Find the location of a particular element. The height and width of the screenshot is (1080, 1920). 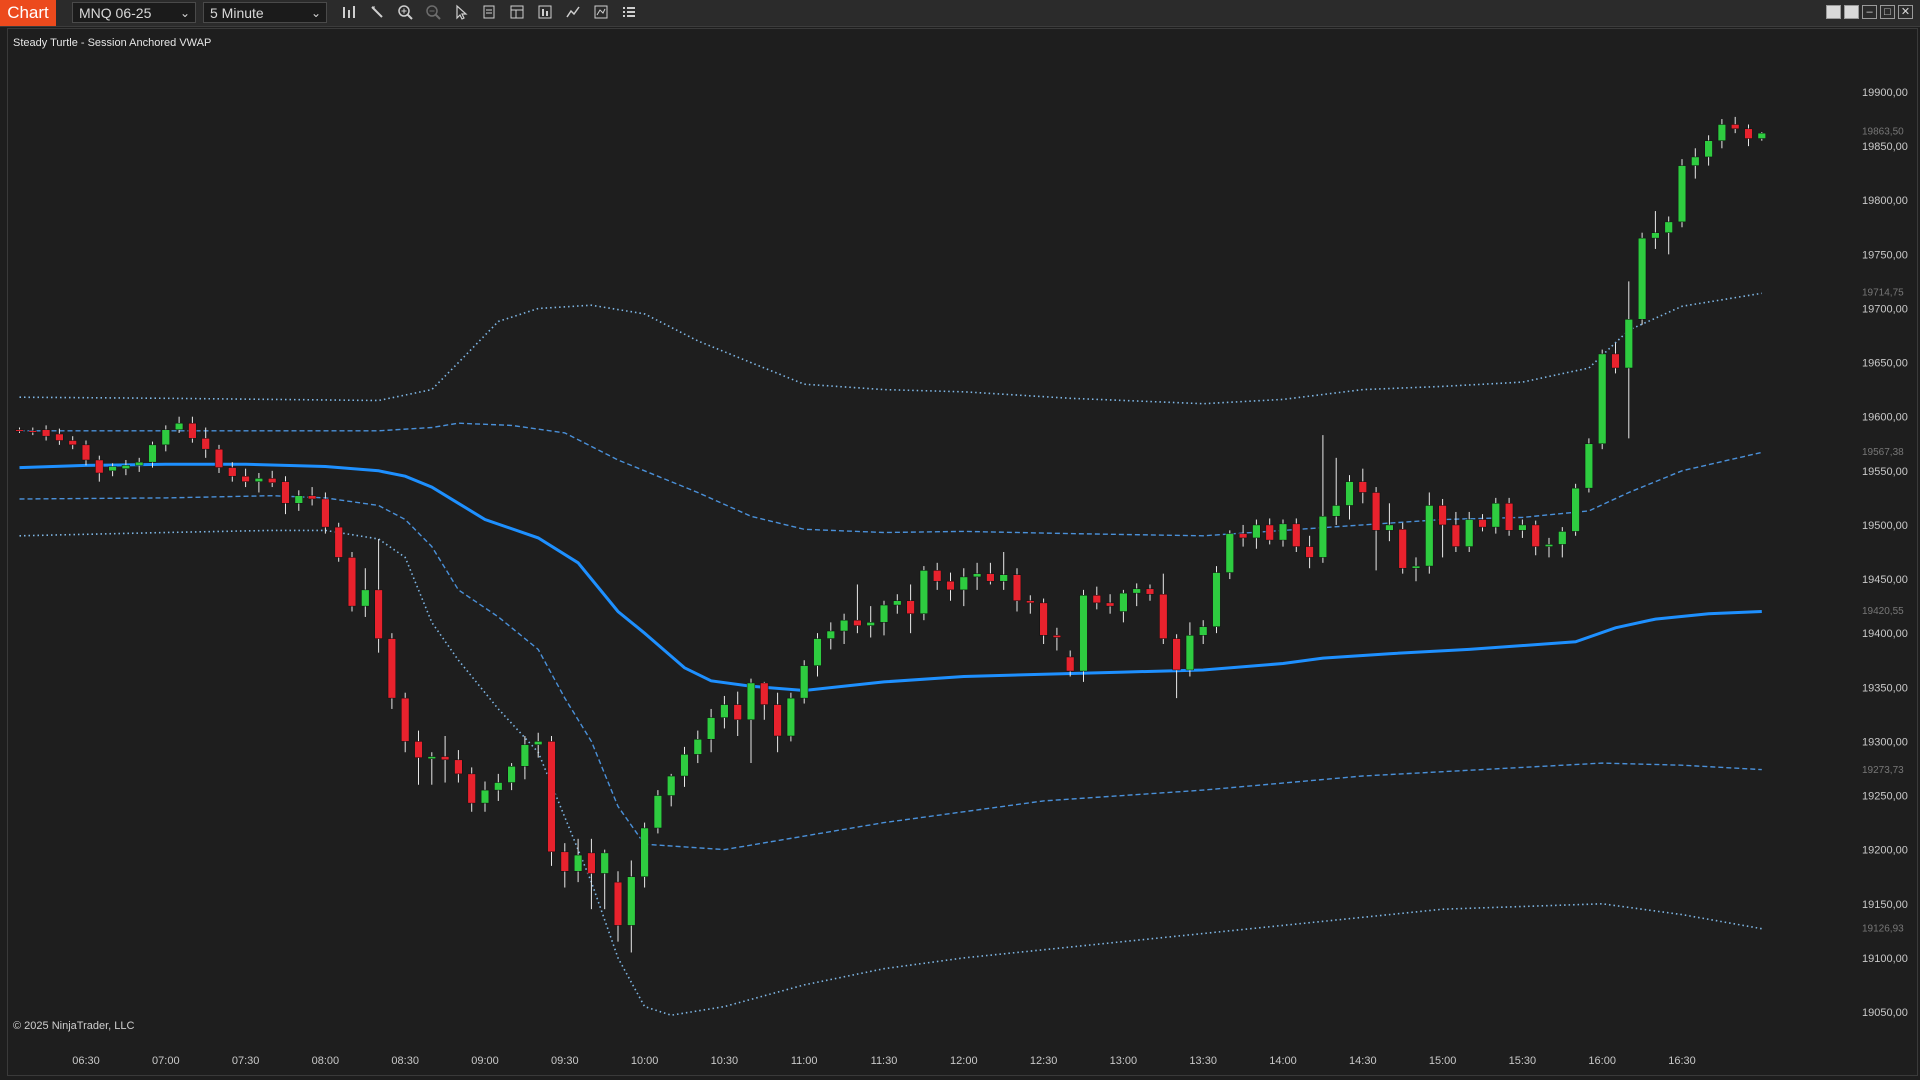

drawing-tool-icon is located at coordinates (377, 13).